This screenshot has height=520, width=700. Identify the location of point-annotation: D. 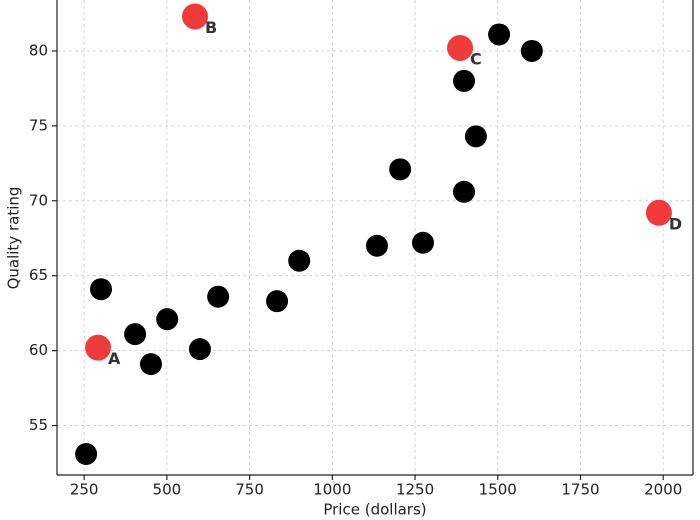
(675, 223).